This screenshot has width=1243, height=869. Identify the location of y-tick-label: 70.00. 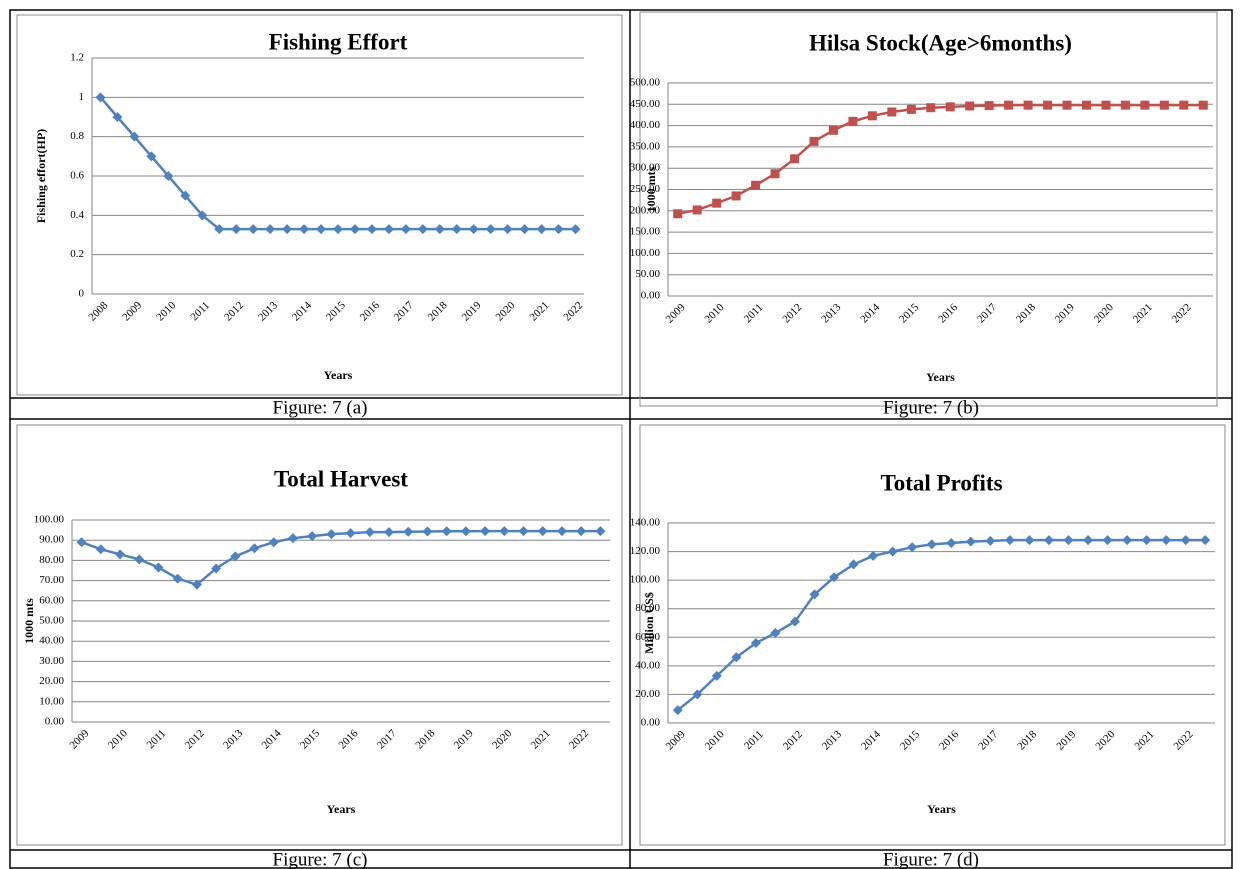
(51, 580).